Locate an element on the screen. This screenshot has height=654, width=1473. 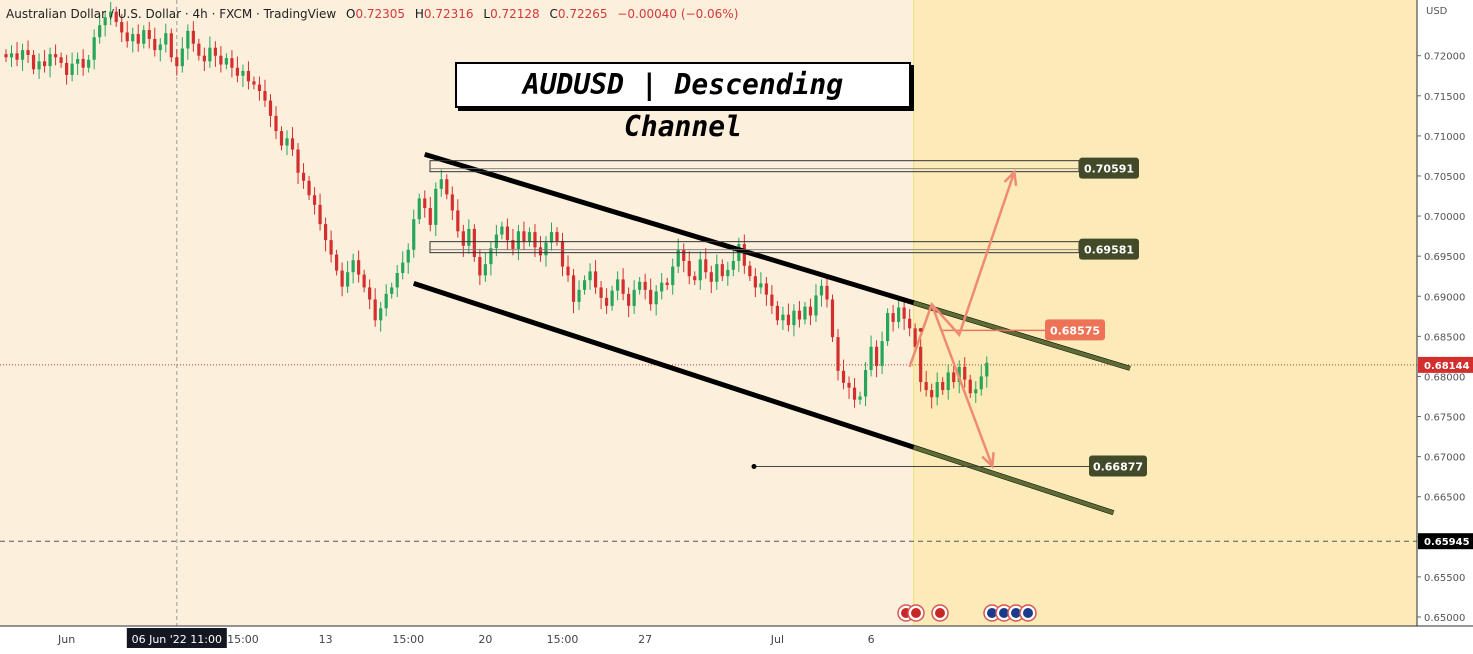
price-tick-label: 0.68000 is located at coordinates (1444, 377).